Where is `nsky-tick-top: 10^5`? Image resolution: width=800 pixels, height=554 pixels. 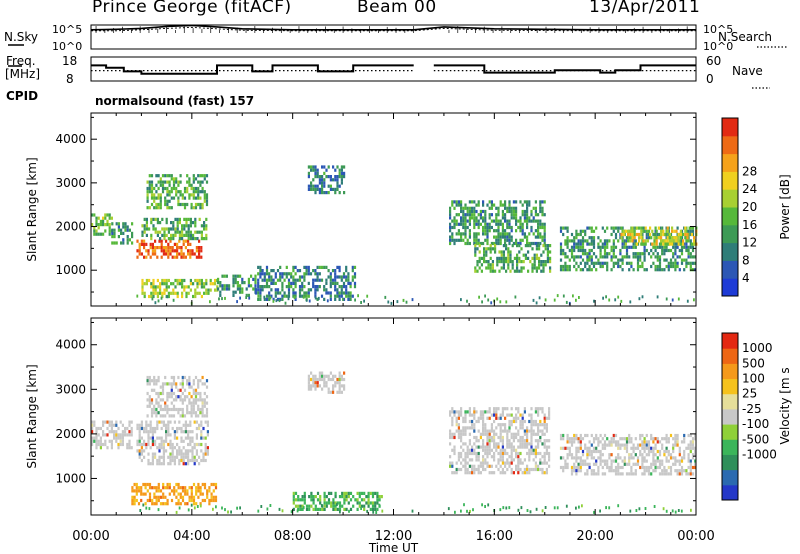 nsky-tick-top: 10^5 is located at coordinates (67, 29).